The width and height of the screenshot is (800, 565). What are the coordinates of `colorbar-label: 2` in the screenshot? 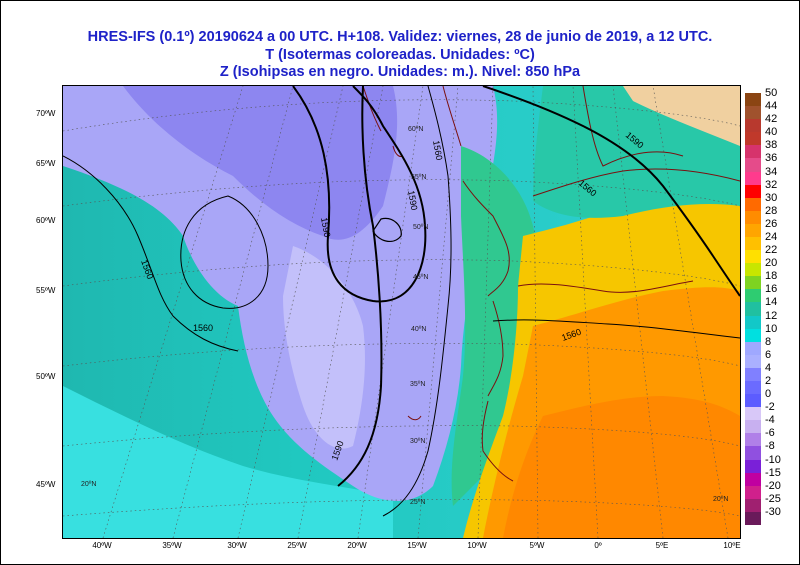 It's located at (768, 381).